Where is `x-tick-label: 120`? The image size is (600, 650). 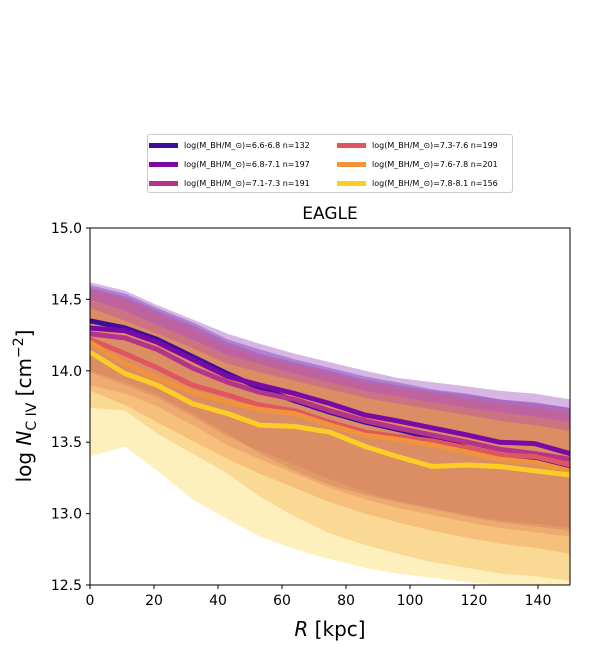
x-tick-label: 120 is located at coordinates (474, 601).